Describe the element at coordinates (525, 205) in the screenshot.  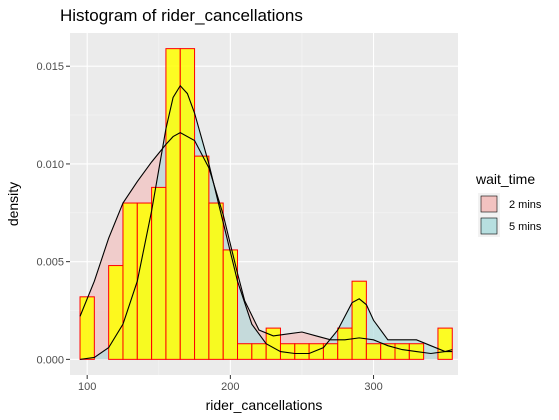
I see `legend-label-2-mins: 2 mins` at that location.